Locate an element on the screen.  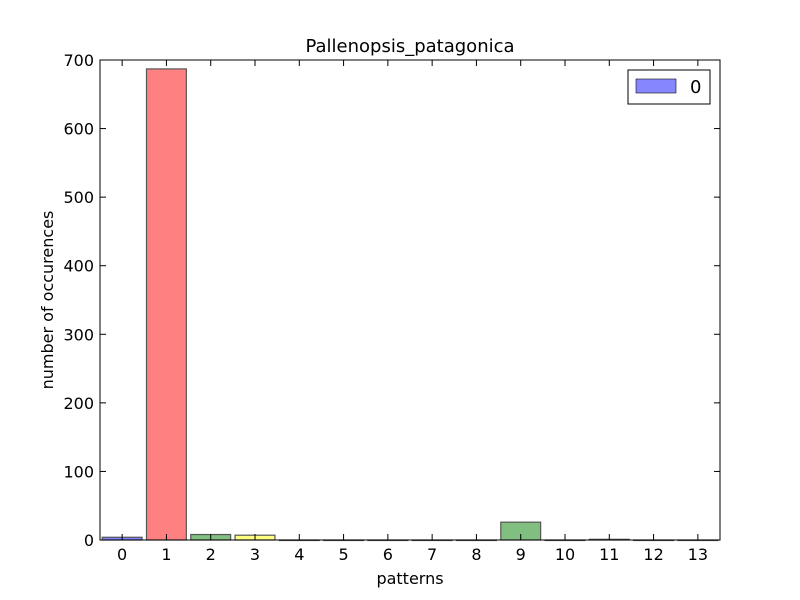
x-axis-label: patterns is located at coordinates (409, 578).